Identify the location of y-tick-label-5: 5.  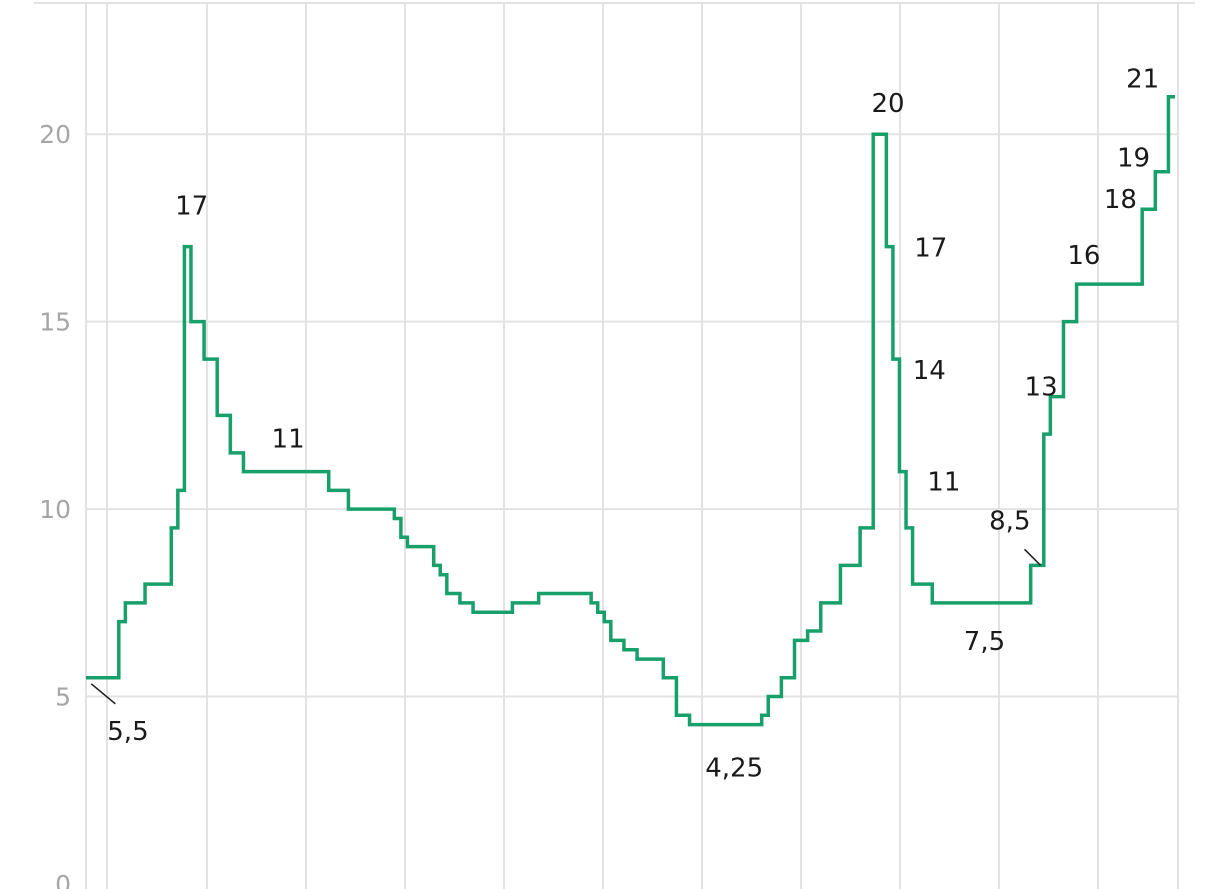
(63, 697).